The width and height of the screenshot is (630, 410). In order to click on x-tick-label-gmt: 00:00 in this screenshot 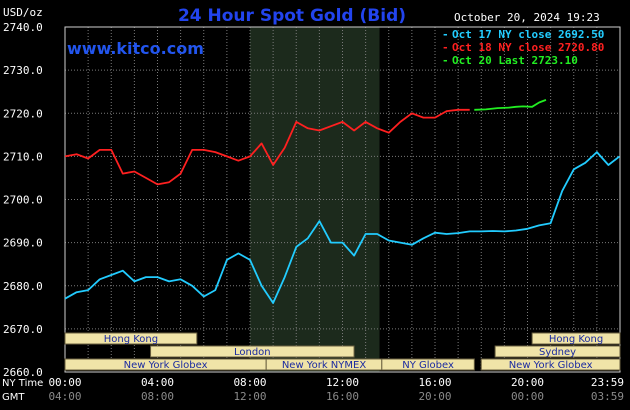, I will do `click(527, 396)`.